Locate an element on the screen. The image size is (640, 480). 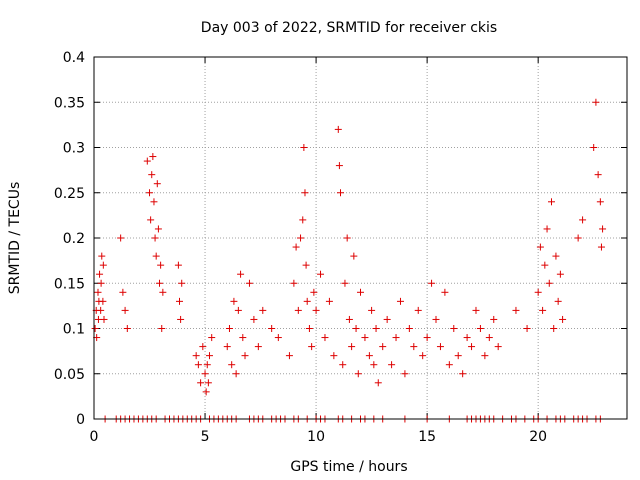
x-tick-label: 15 is located at coordinates (427, 437).